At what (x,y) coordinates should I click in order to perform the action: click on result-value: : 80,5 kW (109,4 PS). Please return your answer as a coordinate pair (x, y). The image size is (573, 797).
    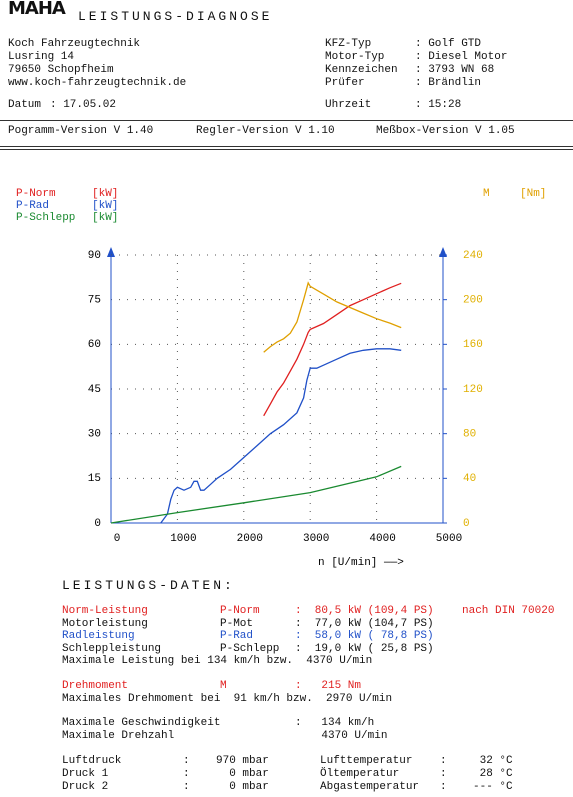
    Looking at the image, I should click on (364, 611).